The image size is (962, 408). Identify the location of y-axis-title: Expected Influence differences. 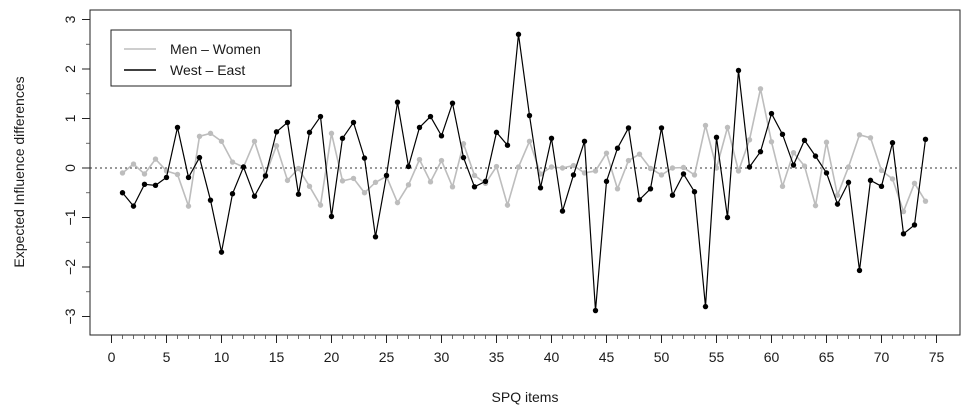
(19, 171).